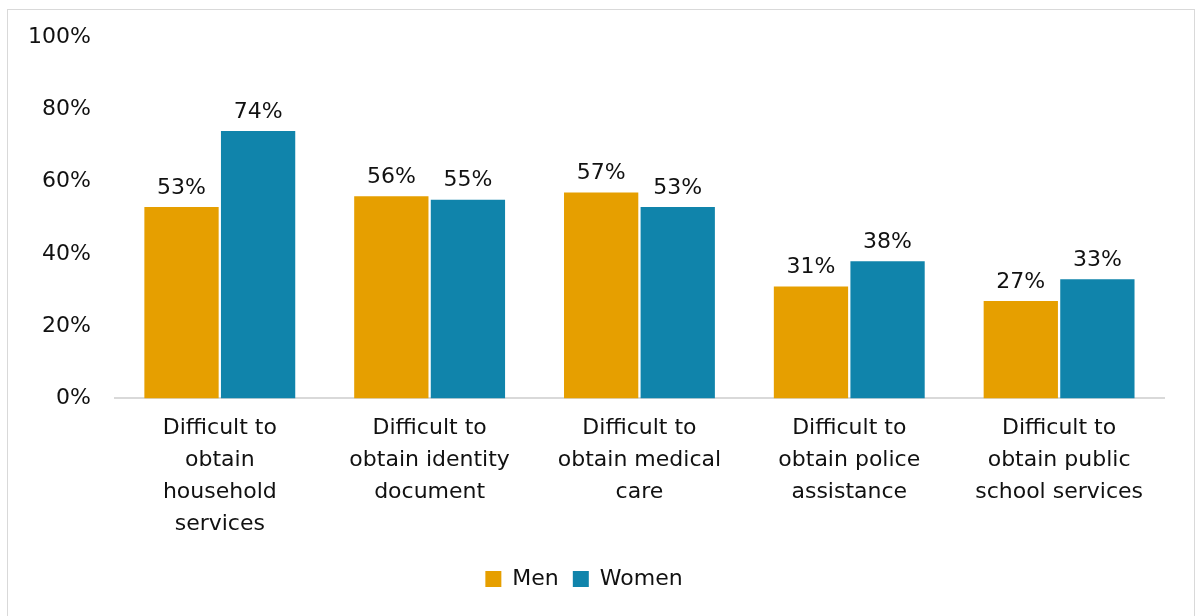 Image resolution: width=1204 pixels, height=616 pixels. Describe the element at coordinates (468, 179) in the screenshot. I see `data-label: 55%` at that location.